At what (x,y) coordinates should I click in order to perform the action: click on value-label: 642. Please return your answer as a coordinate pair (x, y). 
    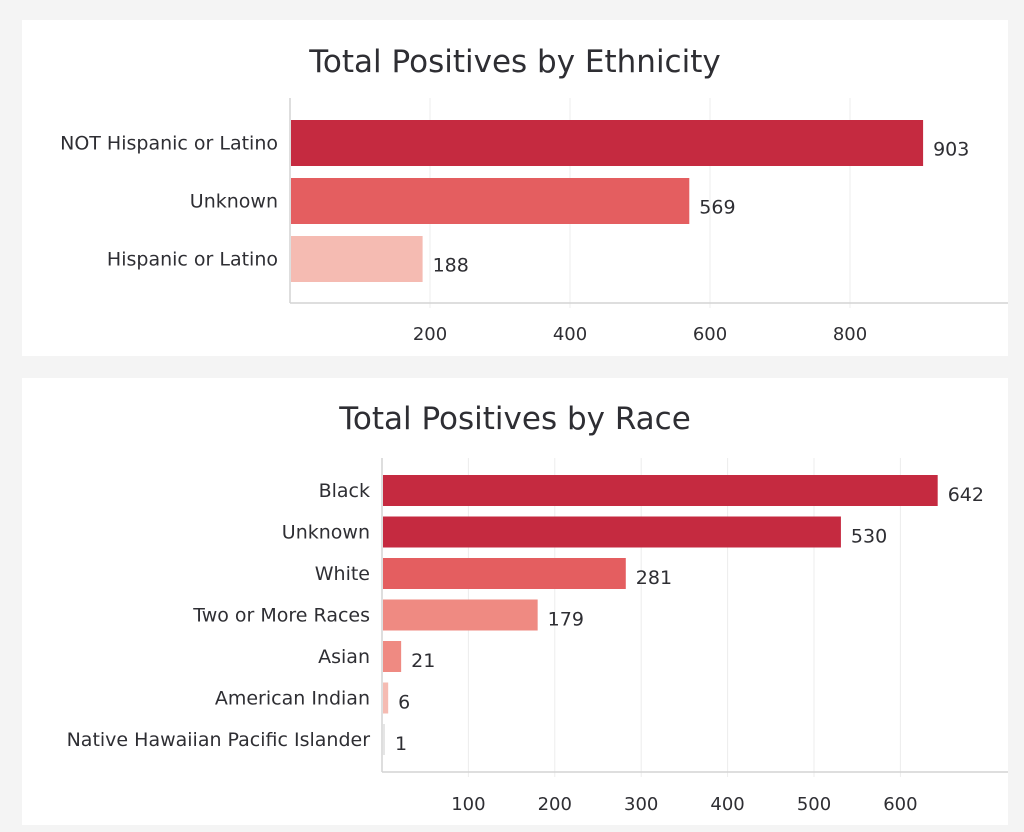
    Looking at the image, I should click on (966, 495).